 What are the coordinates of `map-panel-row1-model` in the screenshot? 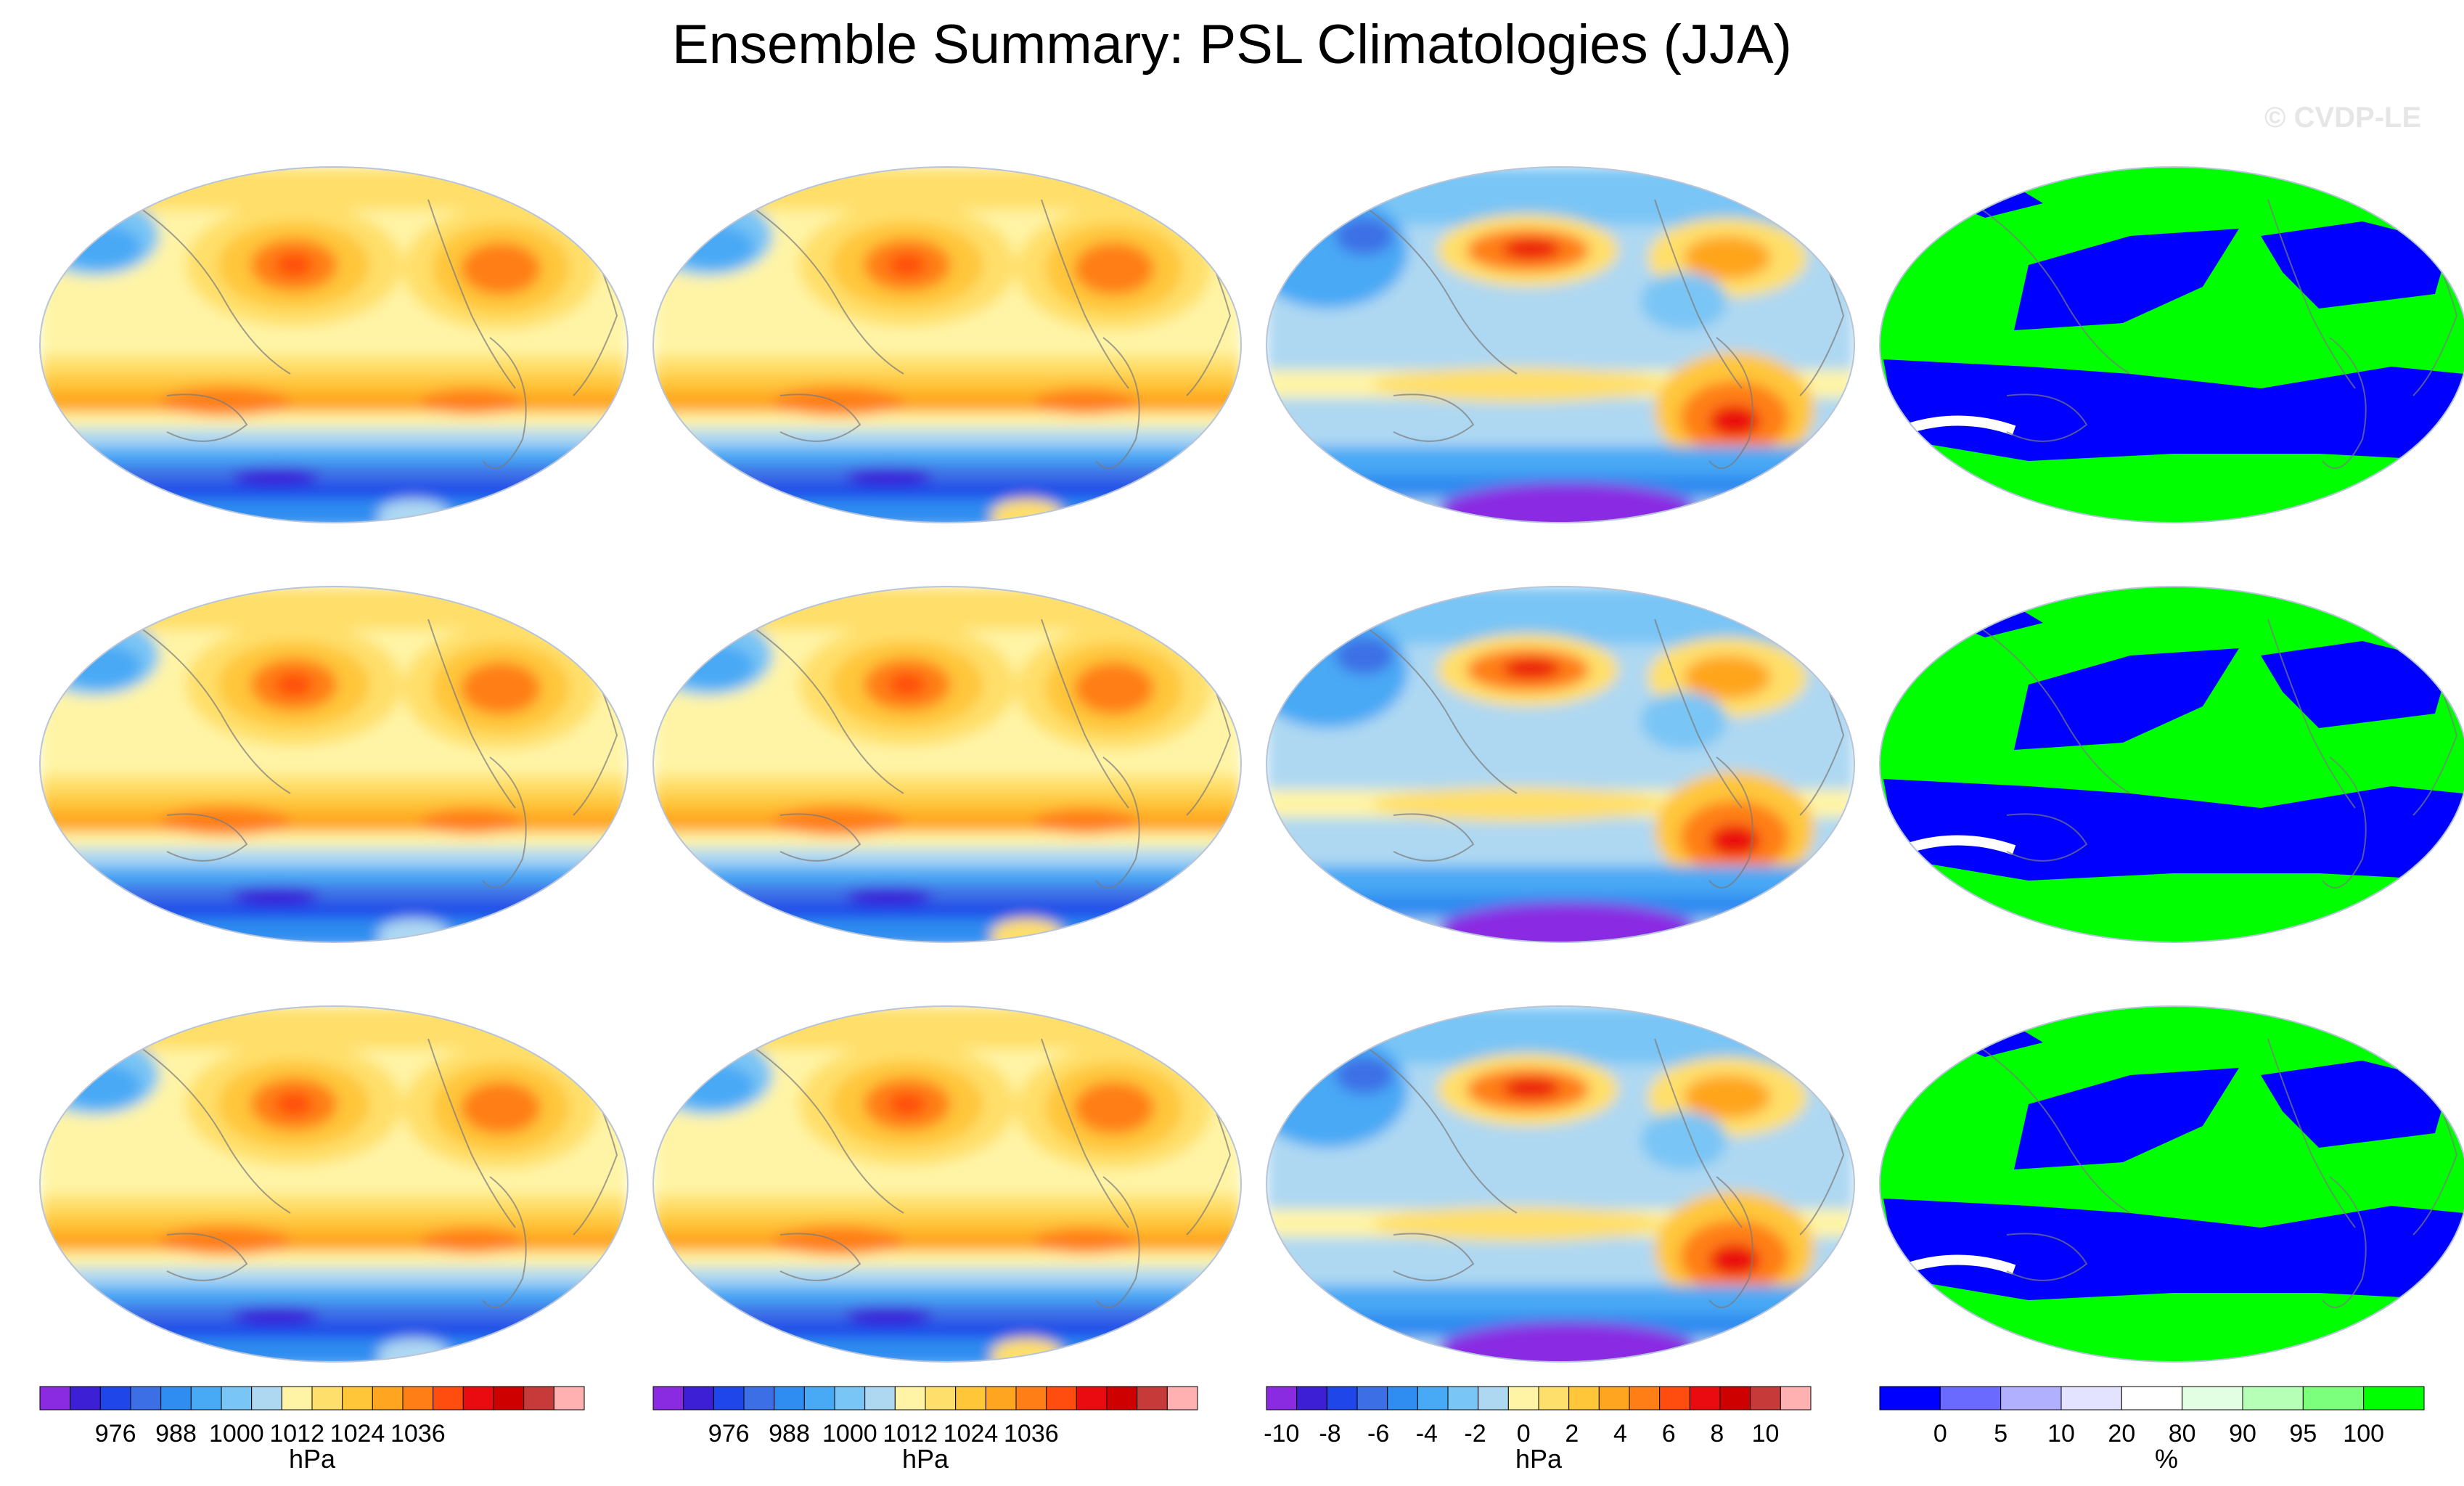 It's located at (334, 344).